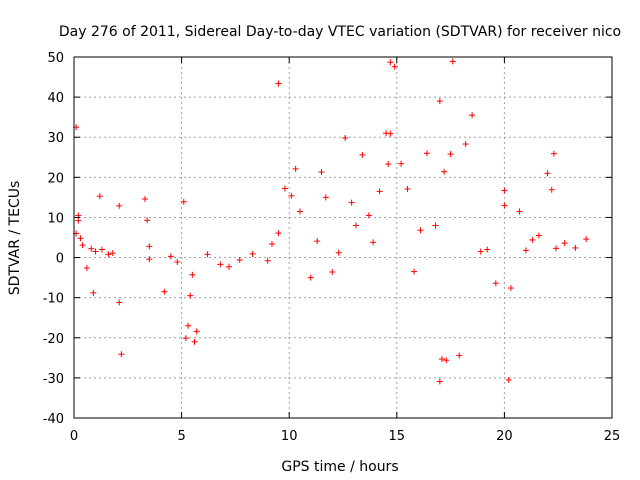 This screenshot has height=480, width=640. I want to click on x-tick-label: 0, so click(74, 436).